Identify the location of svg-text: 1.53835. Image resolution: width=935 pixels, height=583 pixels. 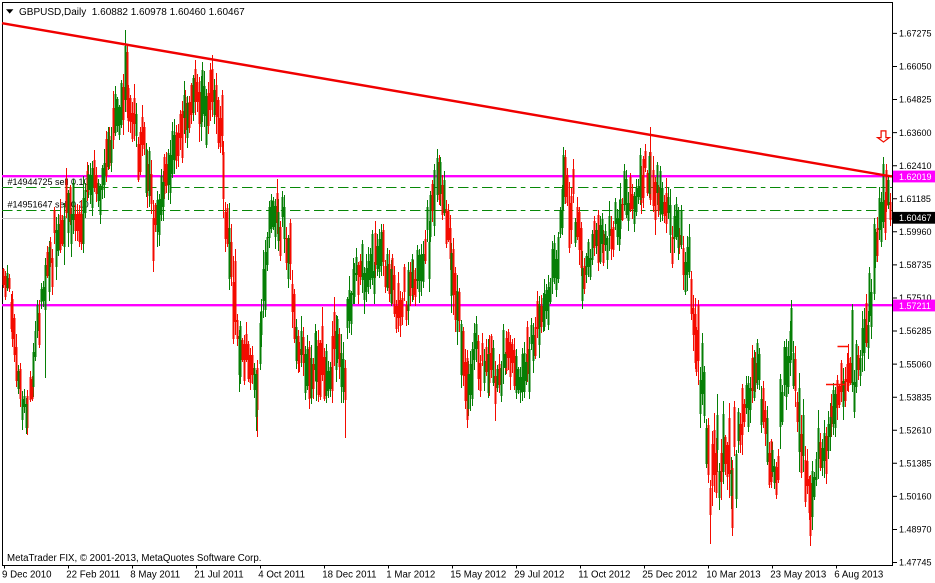
(915, 397).